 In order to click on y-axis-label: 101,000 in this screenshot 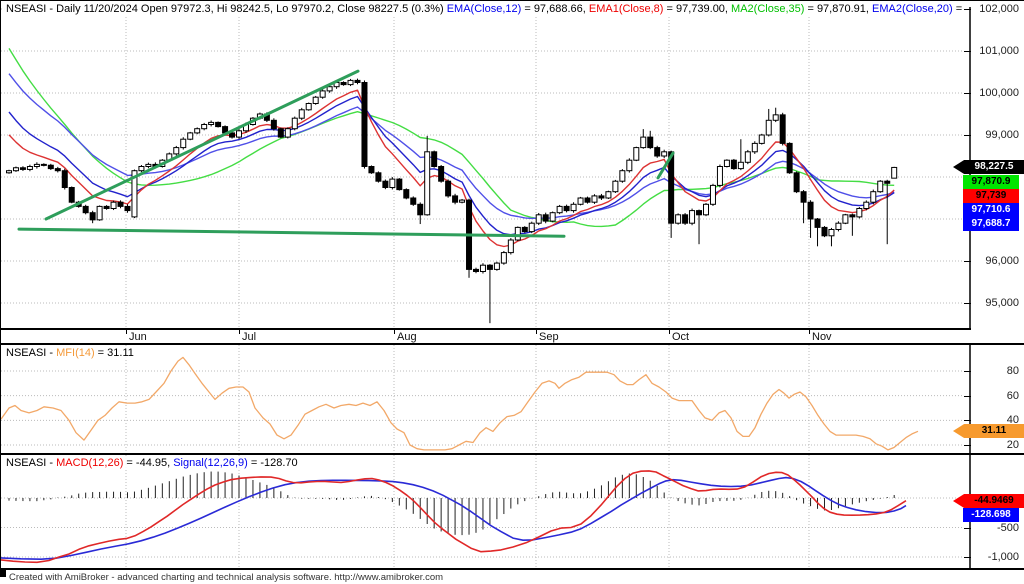, I will do `click(999, 51)`.